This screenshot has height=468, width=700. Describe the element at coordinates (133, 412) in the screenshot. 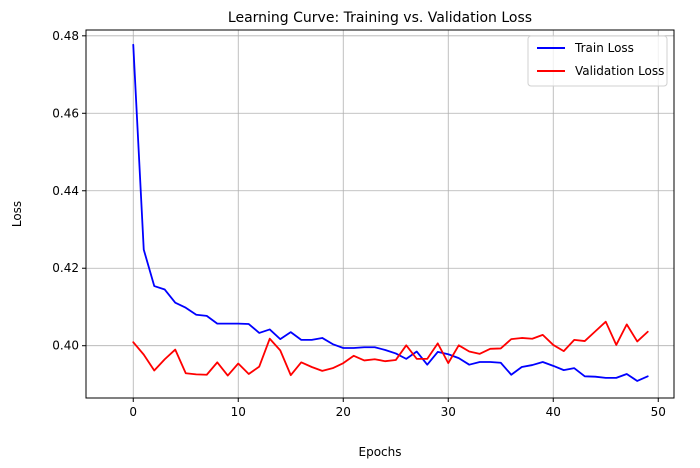

I see `x-tick-label: 0` at that location.